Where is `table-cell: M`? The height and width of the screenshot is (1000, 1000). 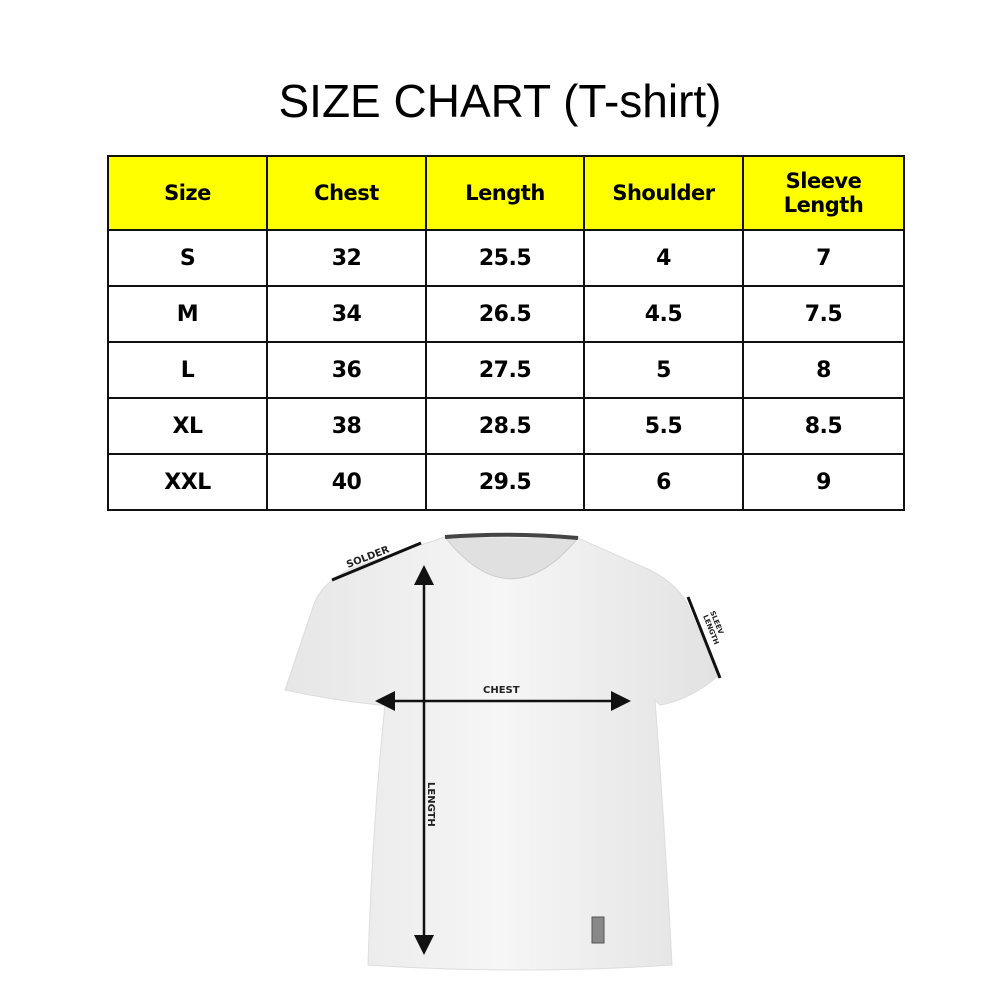 table-cell: M is located at coordinates (187, 314).